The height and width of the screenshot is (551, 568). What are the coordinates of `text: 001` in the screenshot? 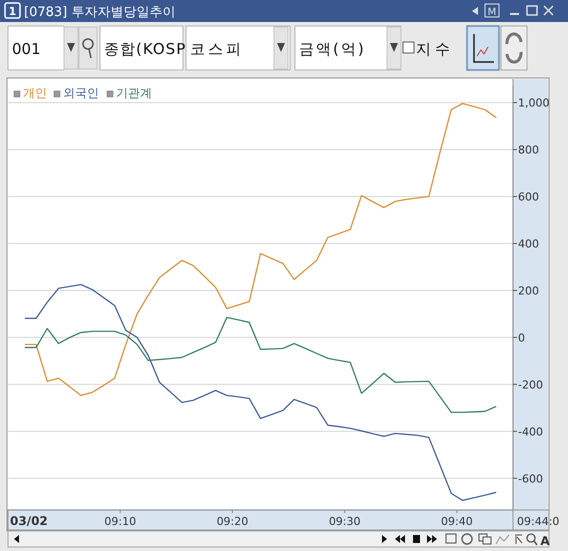 It's located at (26, 49).